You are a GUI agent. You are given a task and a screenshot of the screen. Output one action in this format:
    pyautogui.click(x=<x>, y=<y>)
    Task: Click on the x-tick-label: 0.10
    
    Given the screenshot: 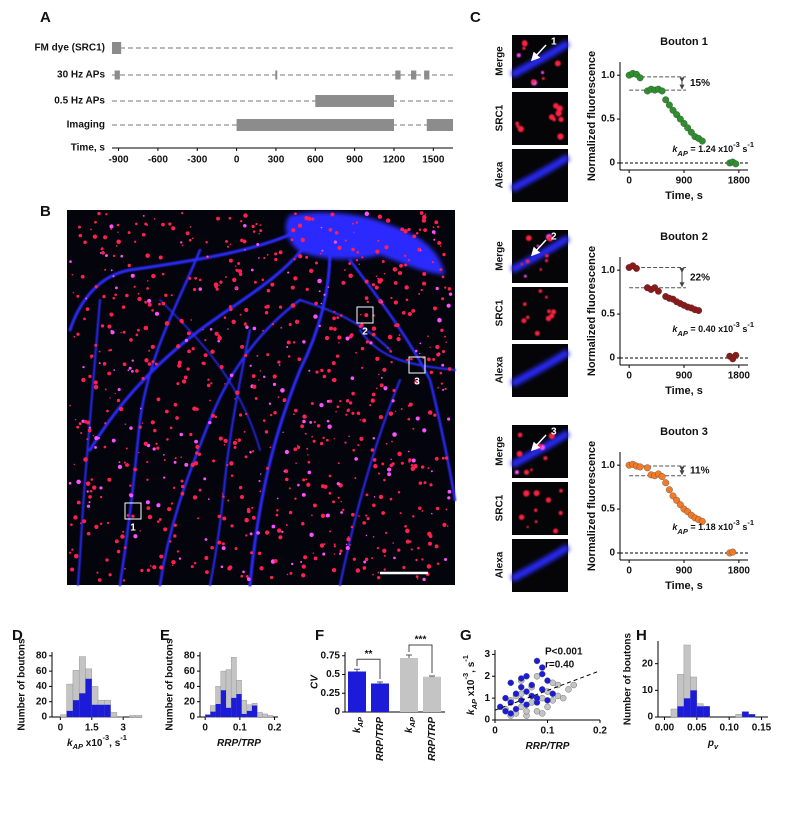 What is the action you would take?
    pyautogui.click(x=729, y=728)
    